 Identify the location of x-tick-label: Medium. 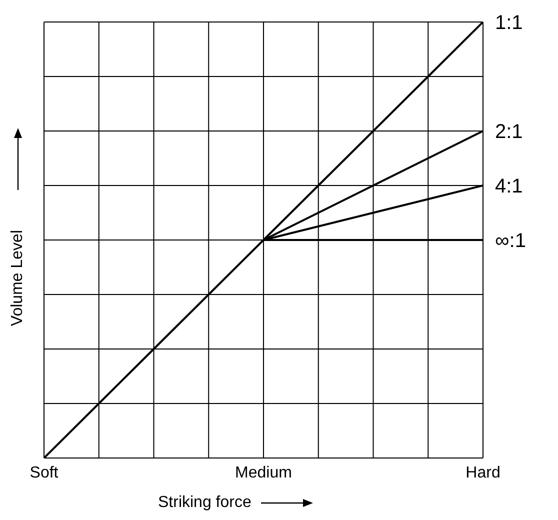
(263, 473).